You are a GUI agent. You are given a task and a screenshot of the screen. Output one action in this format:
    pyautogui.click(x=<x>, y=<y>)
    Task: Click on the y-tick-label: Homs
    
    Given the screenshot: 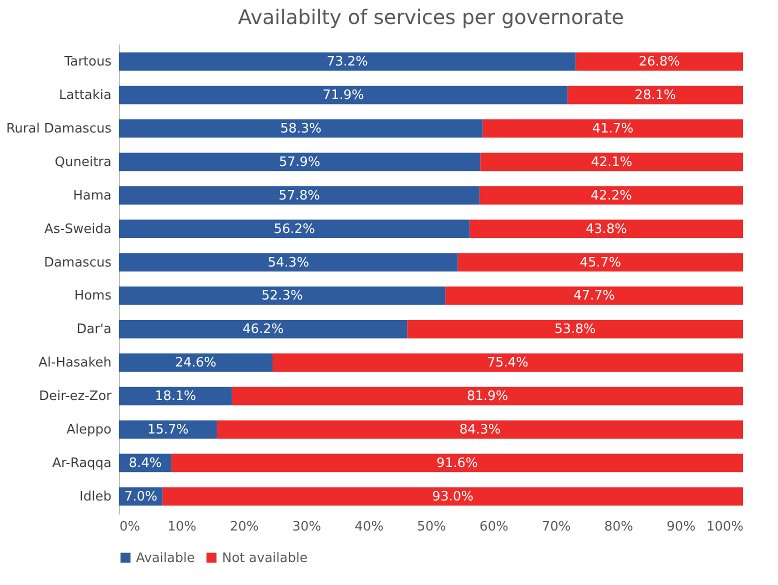 What is the action you would take?
    pyautogui.click(x=93, y=296)
    